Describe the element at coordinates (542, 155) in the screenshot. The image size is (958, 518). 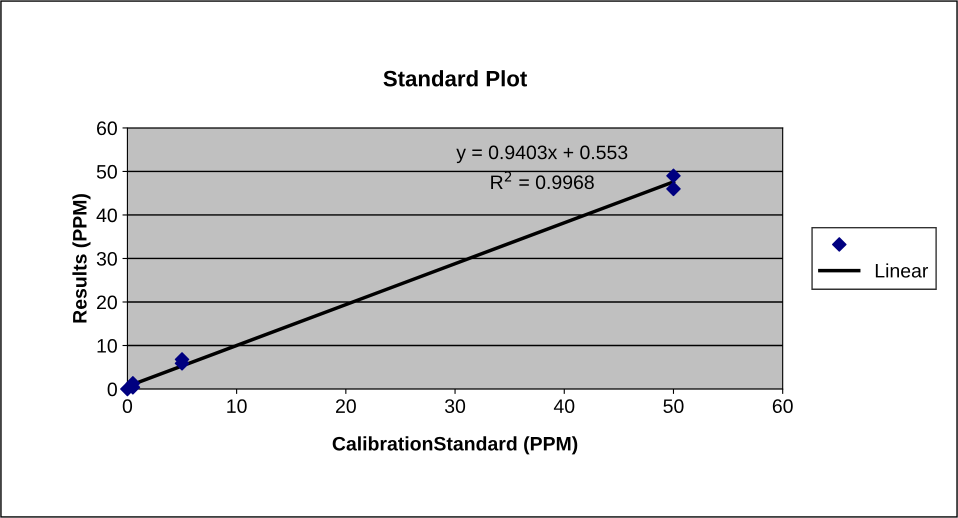
I see `annotation: y = 0.9403x + 0.553` at that location.